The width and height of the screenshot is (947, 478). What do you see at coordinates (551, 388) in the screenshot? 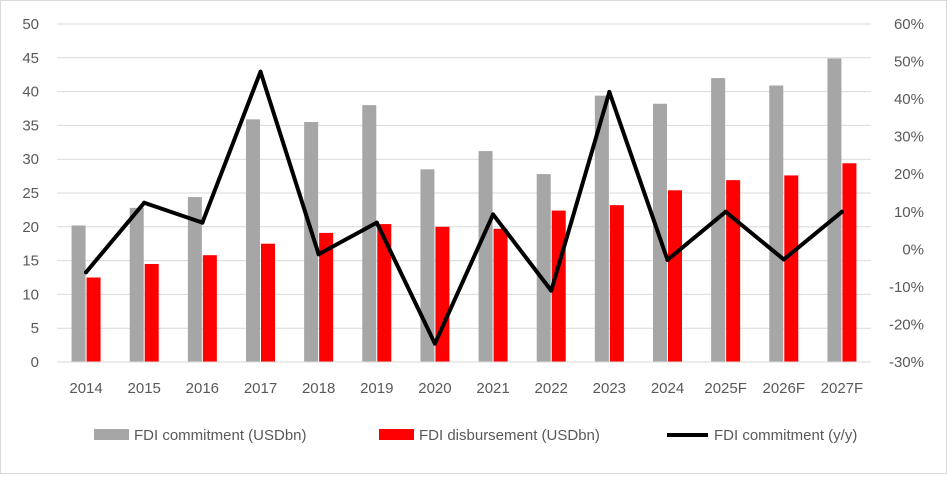
I see `x-tick-label: 2022` at bounding box center [551, 388].